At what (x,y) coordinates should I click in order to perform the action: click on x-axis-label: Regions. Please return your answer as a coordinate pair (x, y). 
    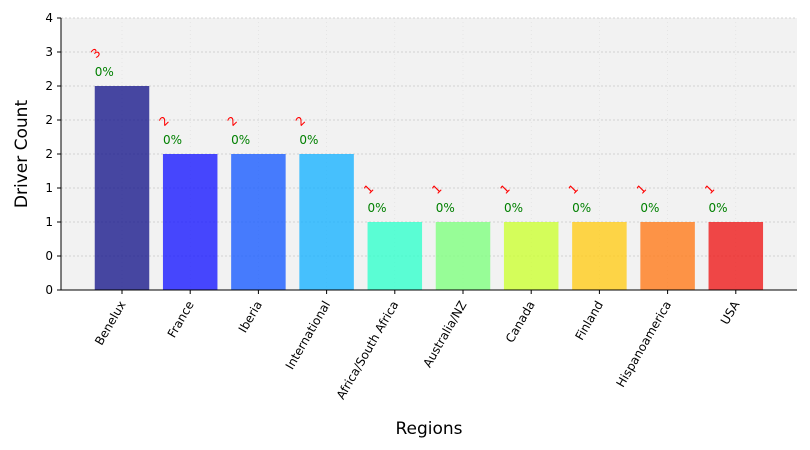
    Looking at the image, I should click on (428, 429).